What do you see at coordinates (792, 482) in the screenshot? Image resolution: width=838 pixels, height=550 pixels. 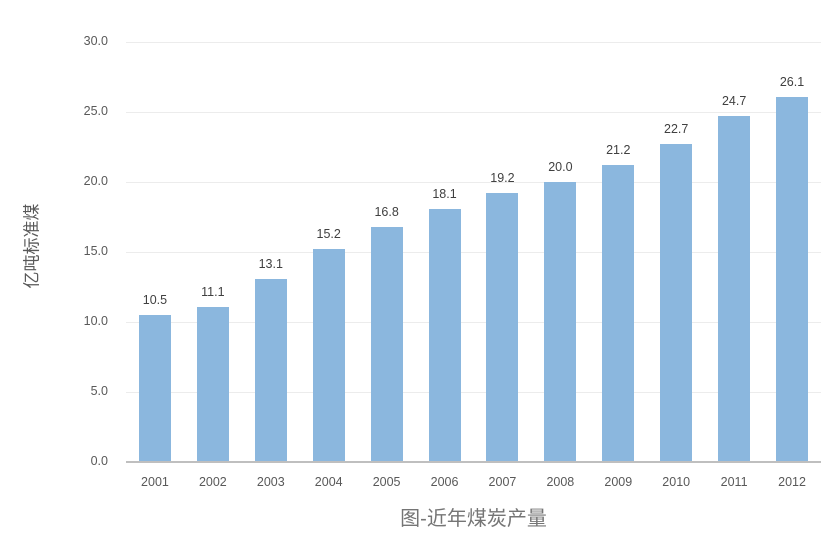 I see `x-tick-label: 2012` at bounding box center [792, 482].